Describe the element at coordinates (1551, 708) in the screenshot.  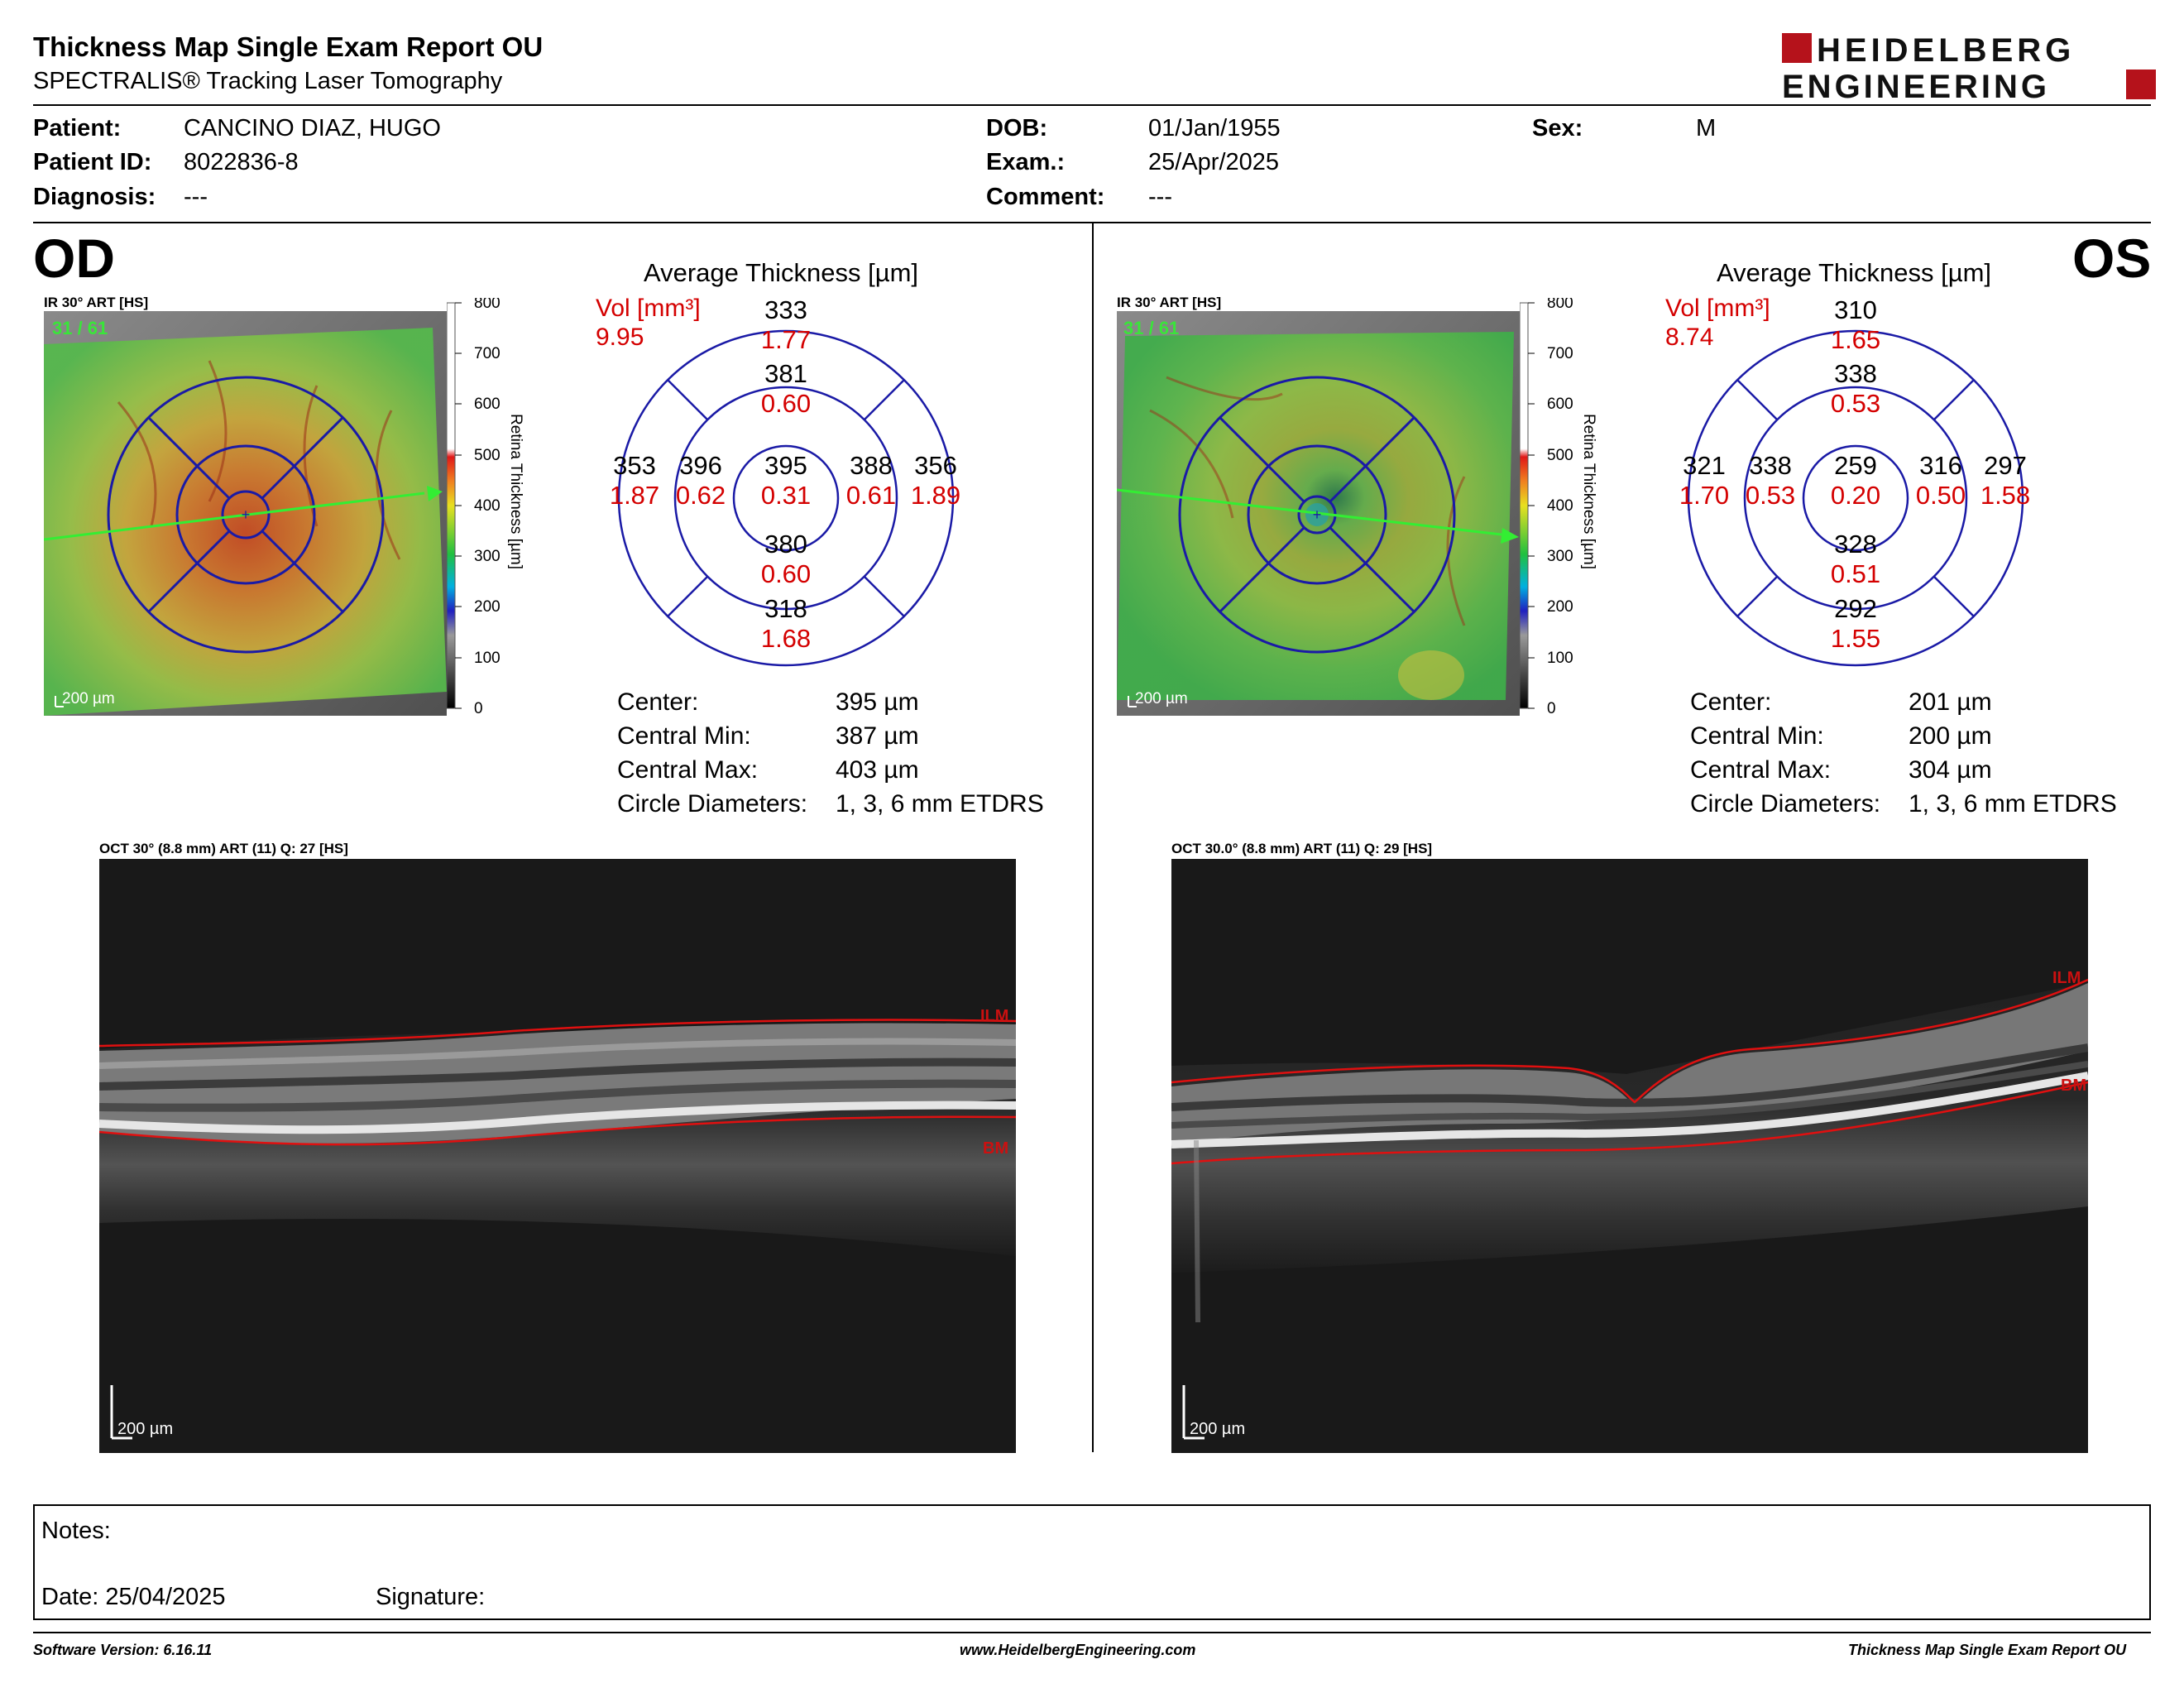
I see `svg-text: 0` at that location.